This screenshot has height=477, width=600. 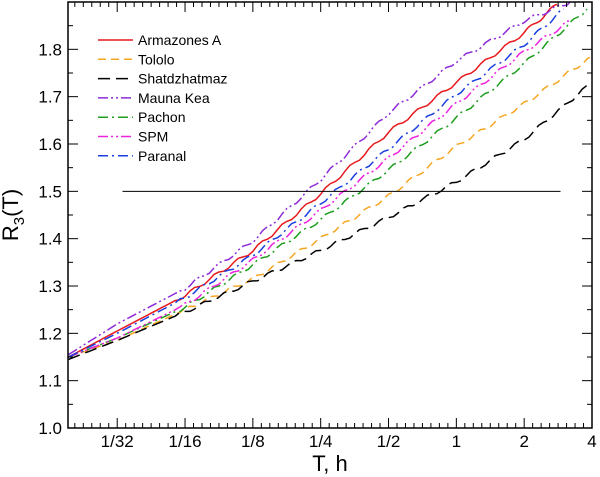 What do you see at coordinates (162, 156) in the screenshot?
I see `legend-label-paranal: Paranal` at bounding box center [162, 156].